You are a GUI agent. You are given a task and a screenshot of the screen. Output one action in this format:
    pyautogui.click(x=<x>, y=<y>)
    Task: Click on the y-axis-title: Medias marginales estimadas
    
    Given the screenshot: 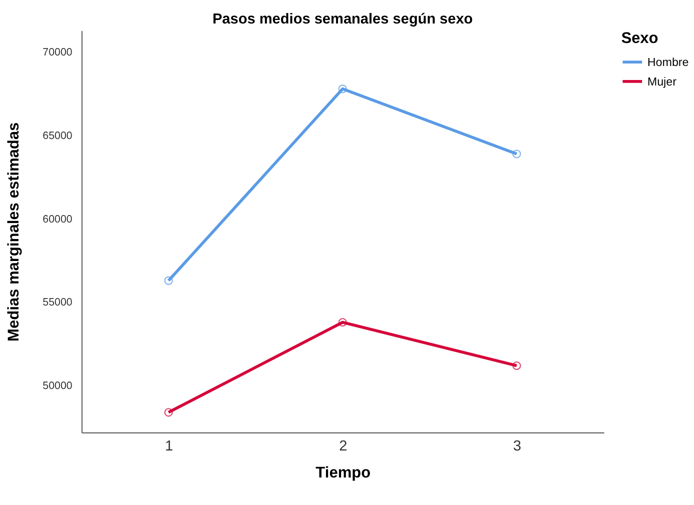 What is the action you would take?
    pyautogui.click(x=13, y=232)
    